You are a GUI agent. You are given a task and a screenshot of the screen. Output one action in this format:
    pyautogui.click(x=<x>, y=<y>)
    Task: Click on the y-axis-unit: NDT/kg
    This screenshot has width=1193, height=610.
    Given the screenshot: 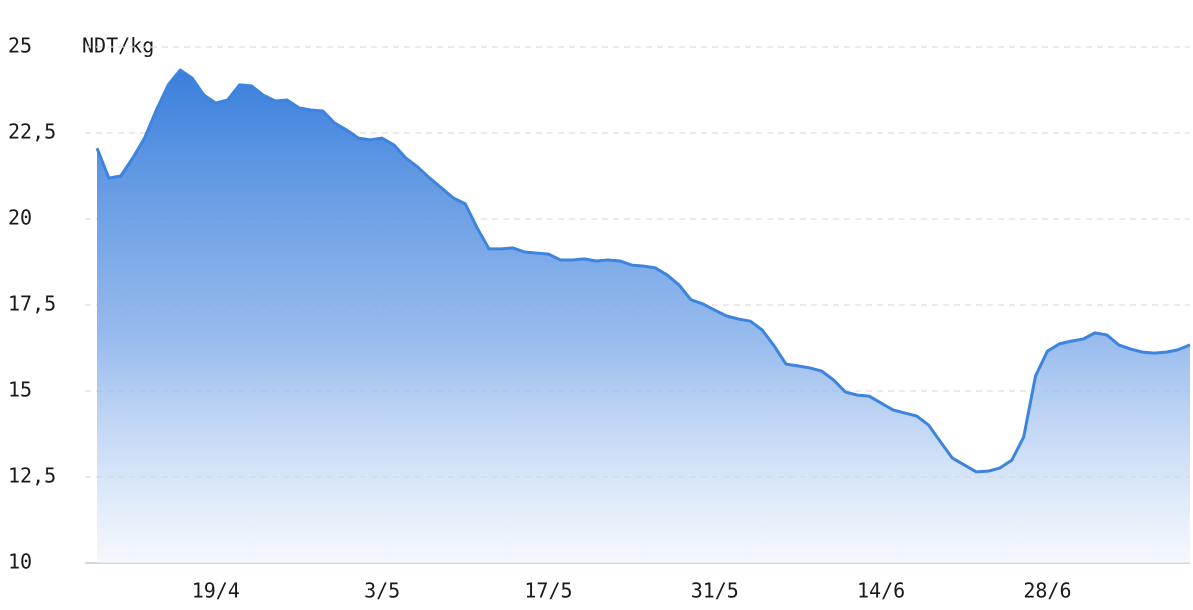 What is the action you would take?
    pyautogui.click(x=118, y=46)
    